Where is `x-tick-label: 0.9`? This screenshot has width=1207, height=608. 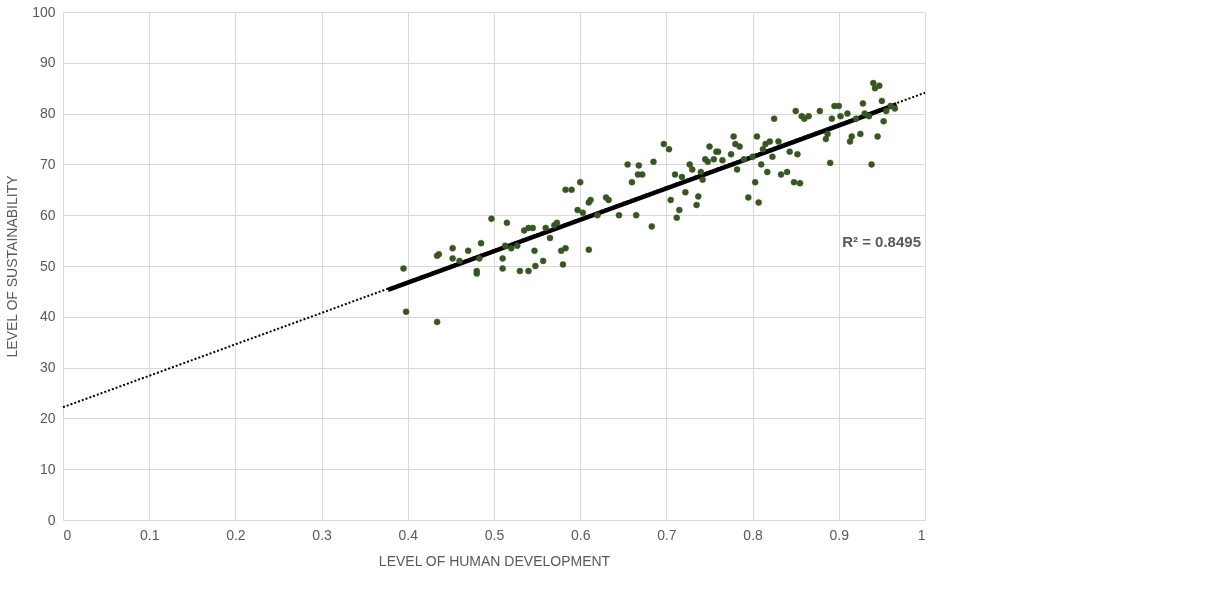 x-tick-label: 0.9 is located at coordinates (839, 534).